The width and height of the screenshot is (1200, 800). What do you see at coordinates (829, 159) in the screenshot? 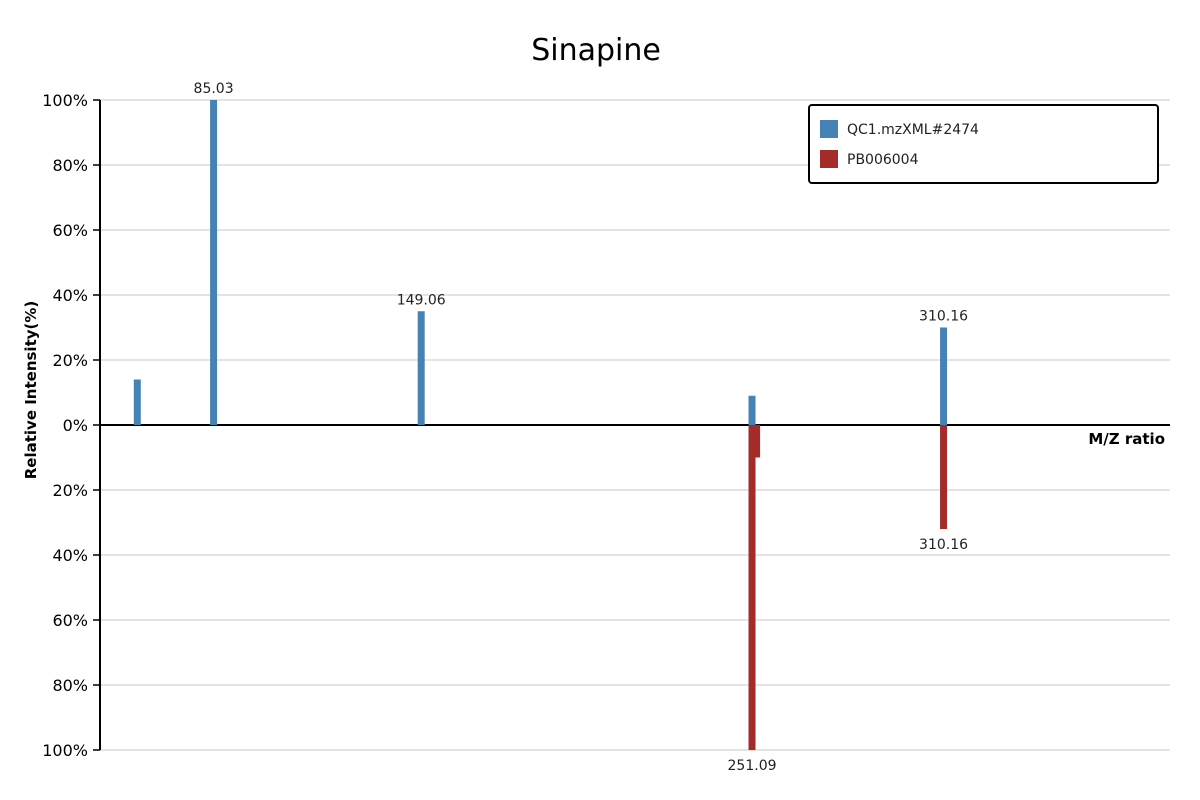
I see `legend-swatch-pb006004` at bounding box center [829, 159].